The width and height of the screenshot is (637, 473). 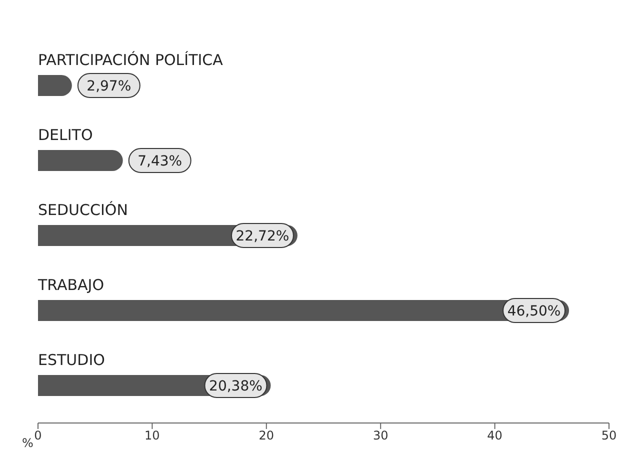 What do you see at coordinates (609, 435) in the screenshot?
I see `x-tick-label: 50` at bounding box center [609, 435].